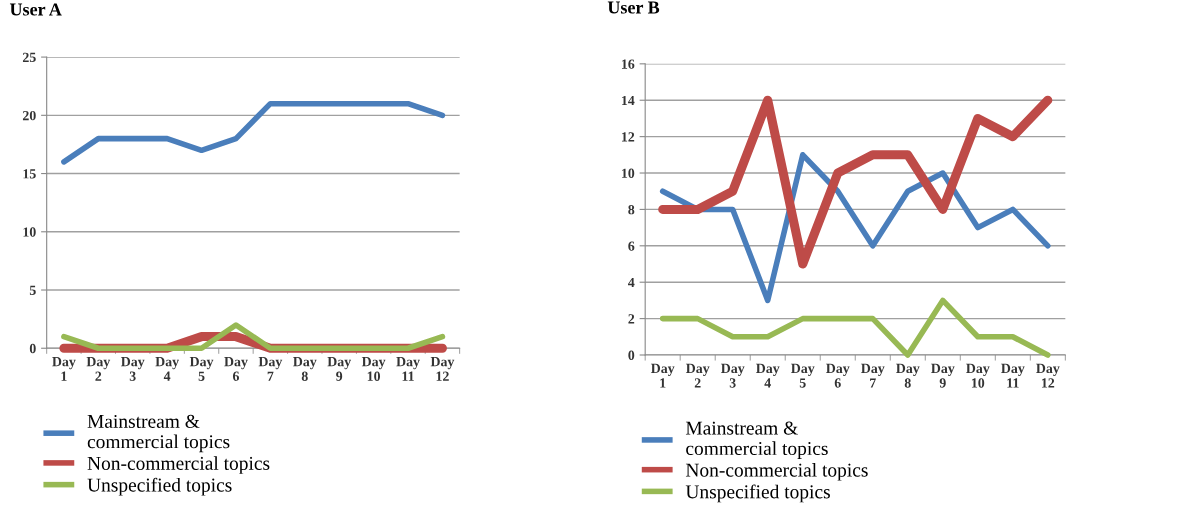  I want to click on y-tick-label: 8, so click(631, 210).